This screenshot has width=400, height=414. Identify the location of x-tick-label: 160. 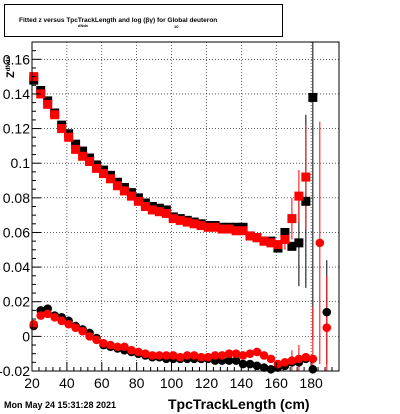
(277, 383).